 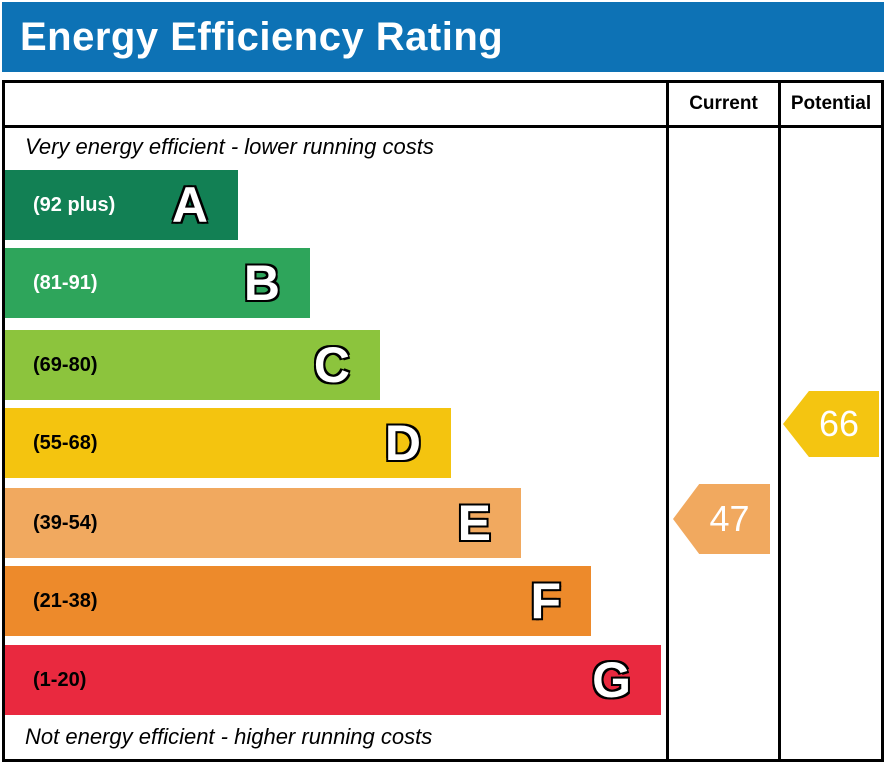 I want to click on band-e-letter: E, so click(x=474, y=523).